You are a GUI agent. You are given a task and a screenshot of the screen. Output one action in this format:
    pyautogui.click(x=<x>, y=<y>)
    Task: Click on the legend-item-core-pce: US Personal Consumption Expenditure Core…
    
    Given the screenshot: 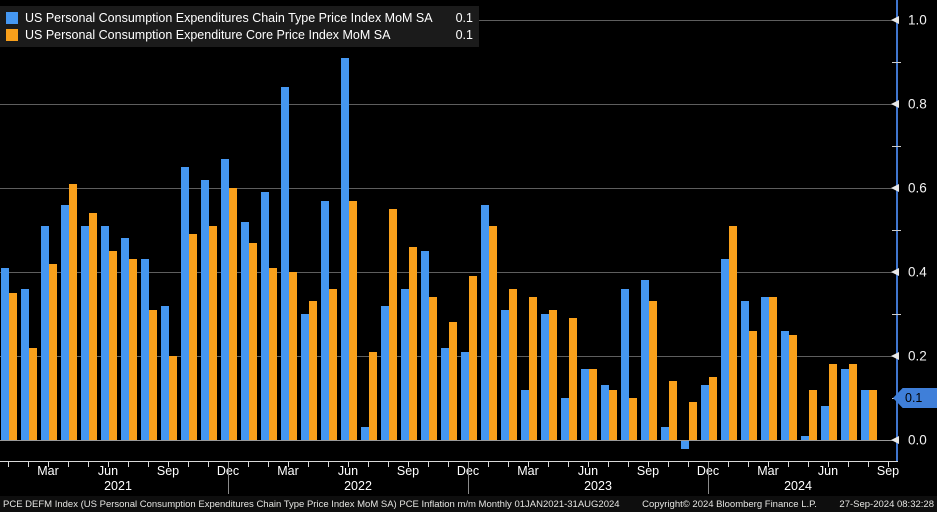 What is the action you would take?
    pyautogui.click(x=239, y=34)
    